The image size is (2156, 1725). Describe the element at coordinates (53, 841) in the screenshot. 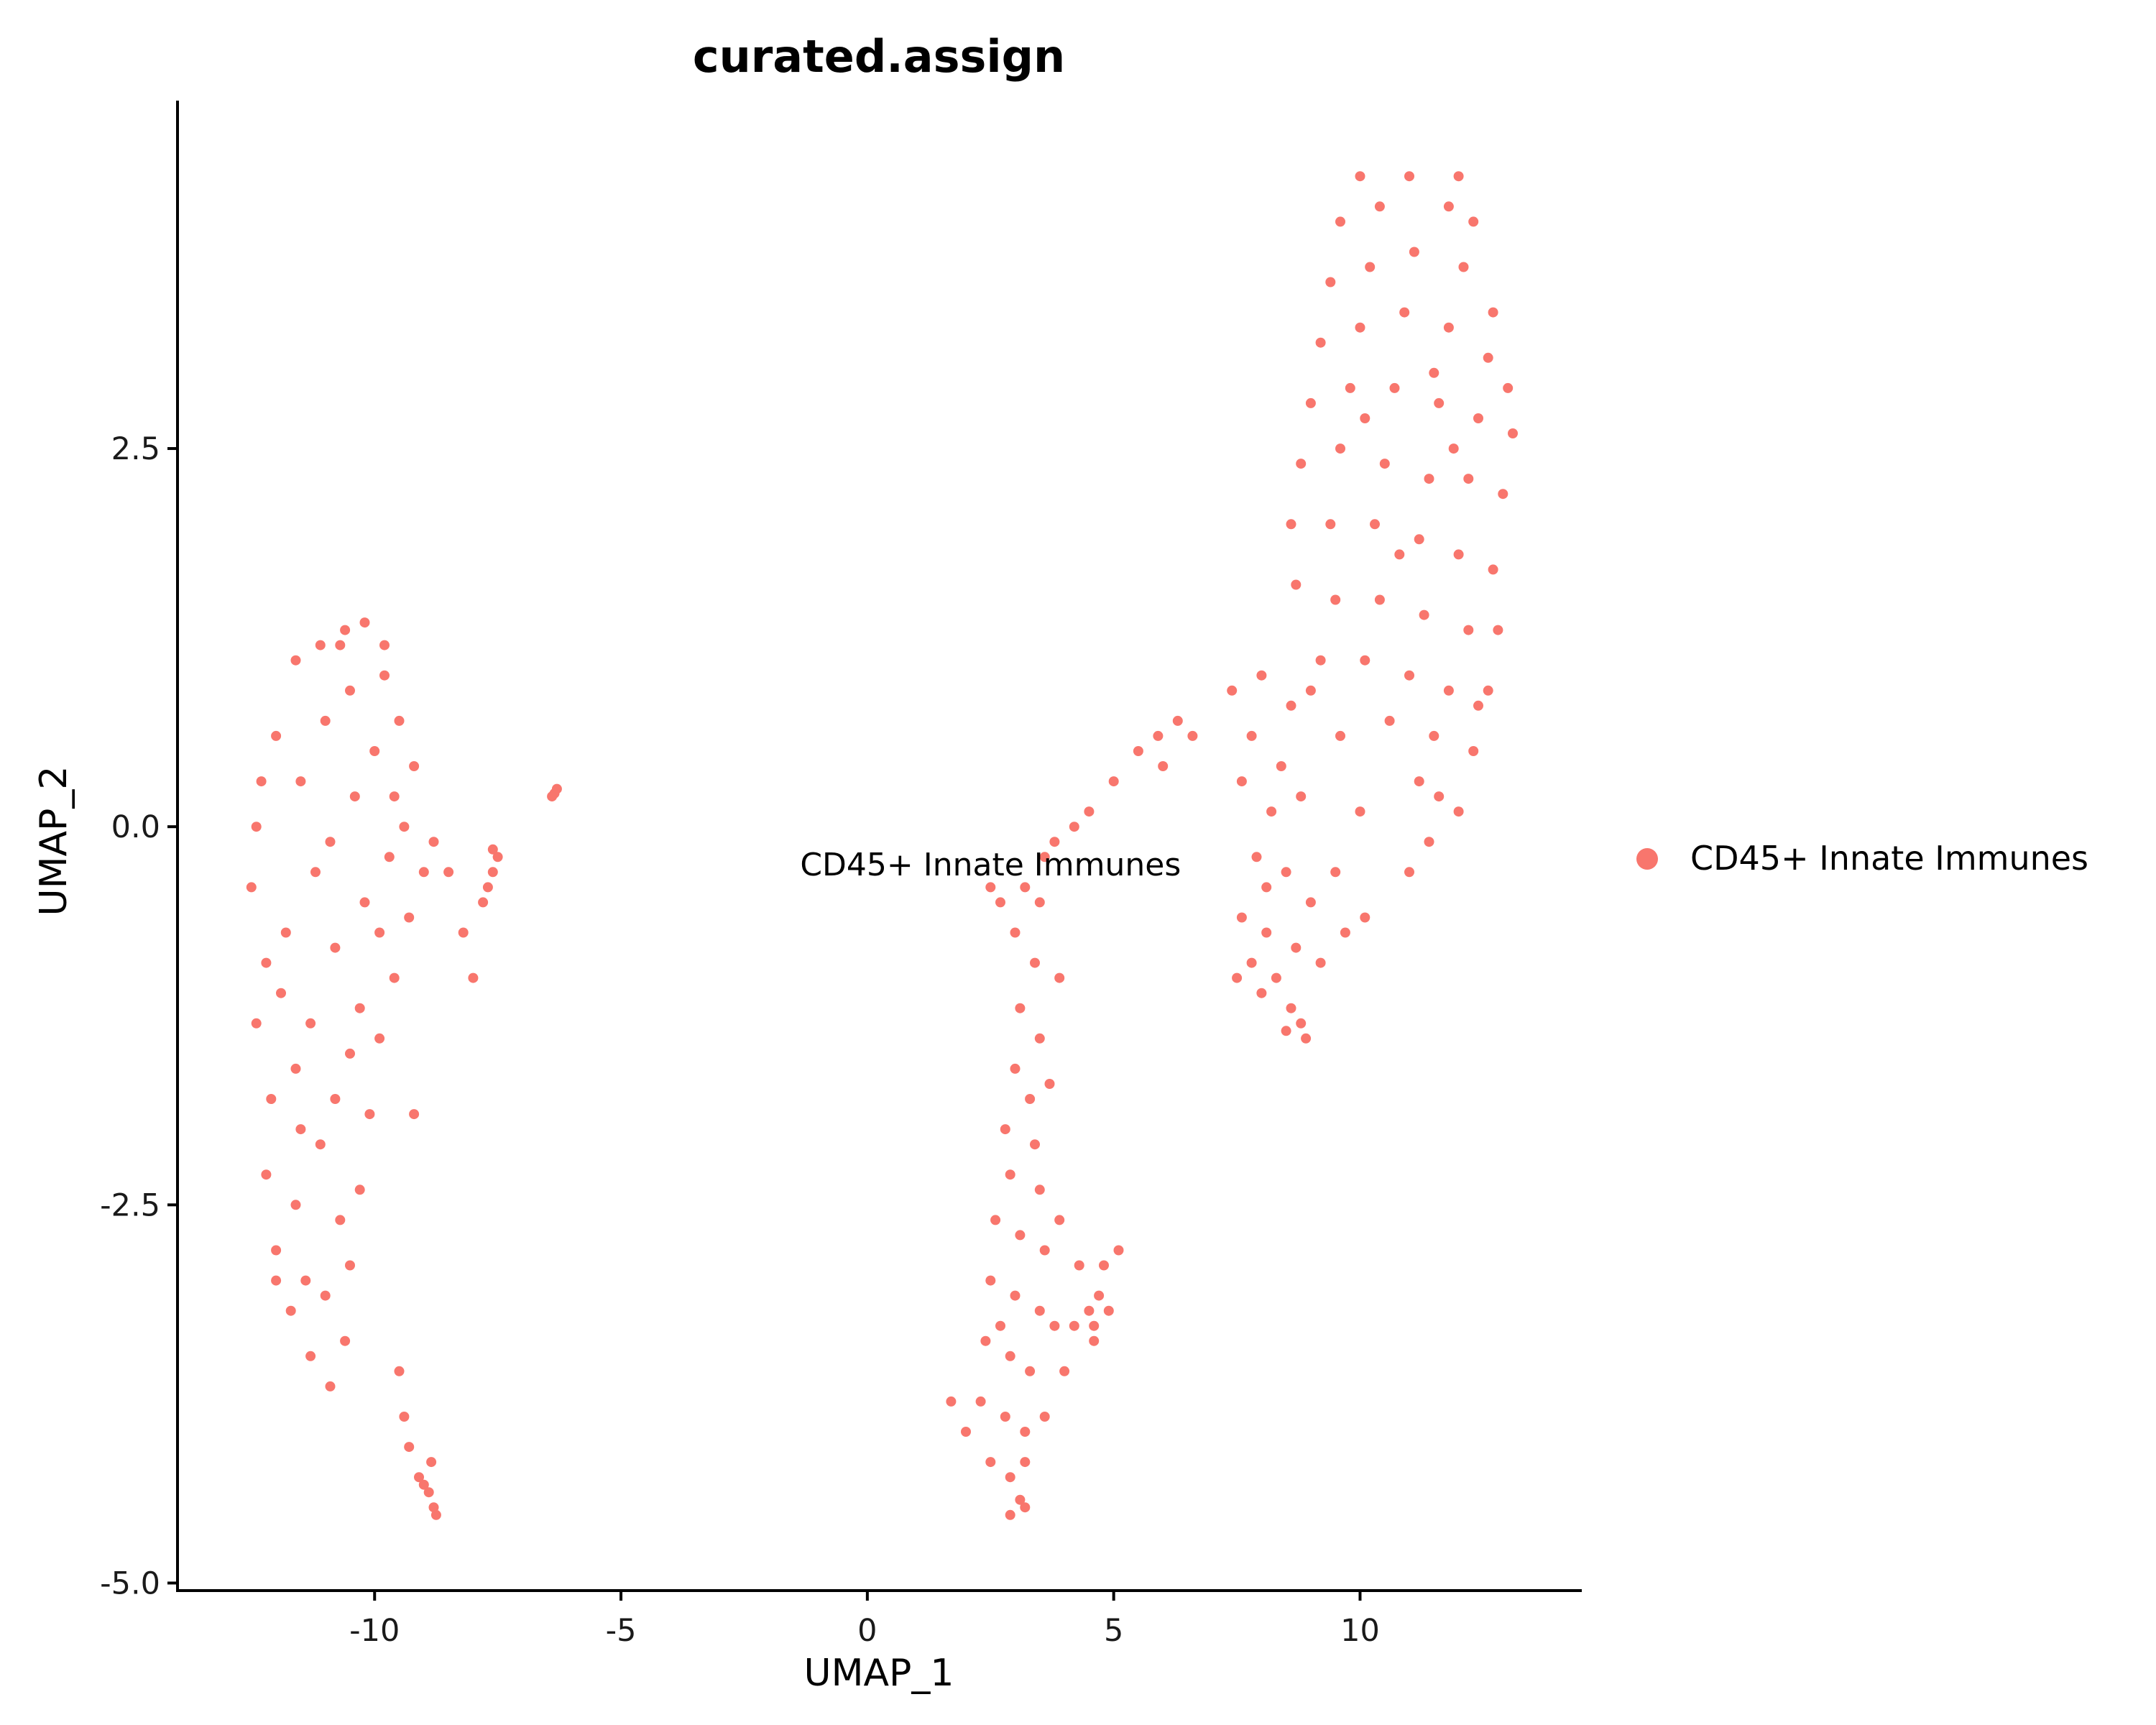

I see `y-axis-label: UMAP_2` at that location.